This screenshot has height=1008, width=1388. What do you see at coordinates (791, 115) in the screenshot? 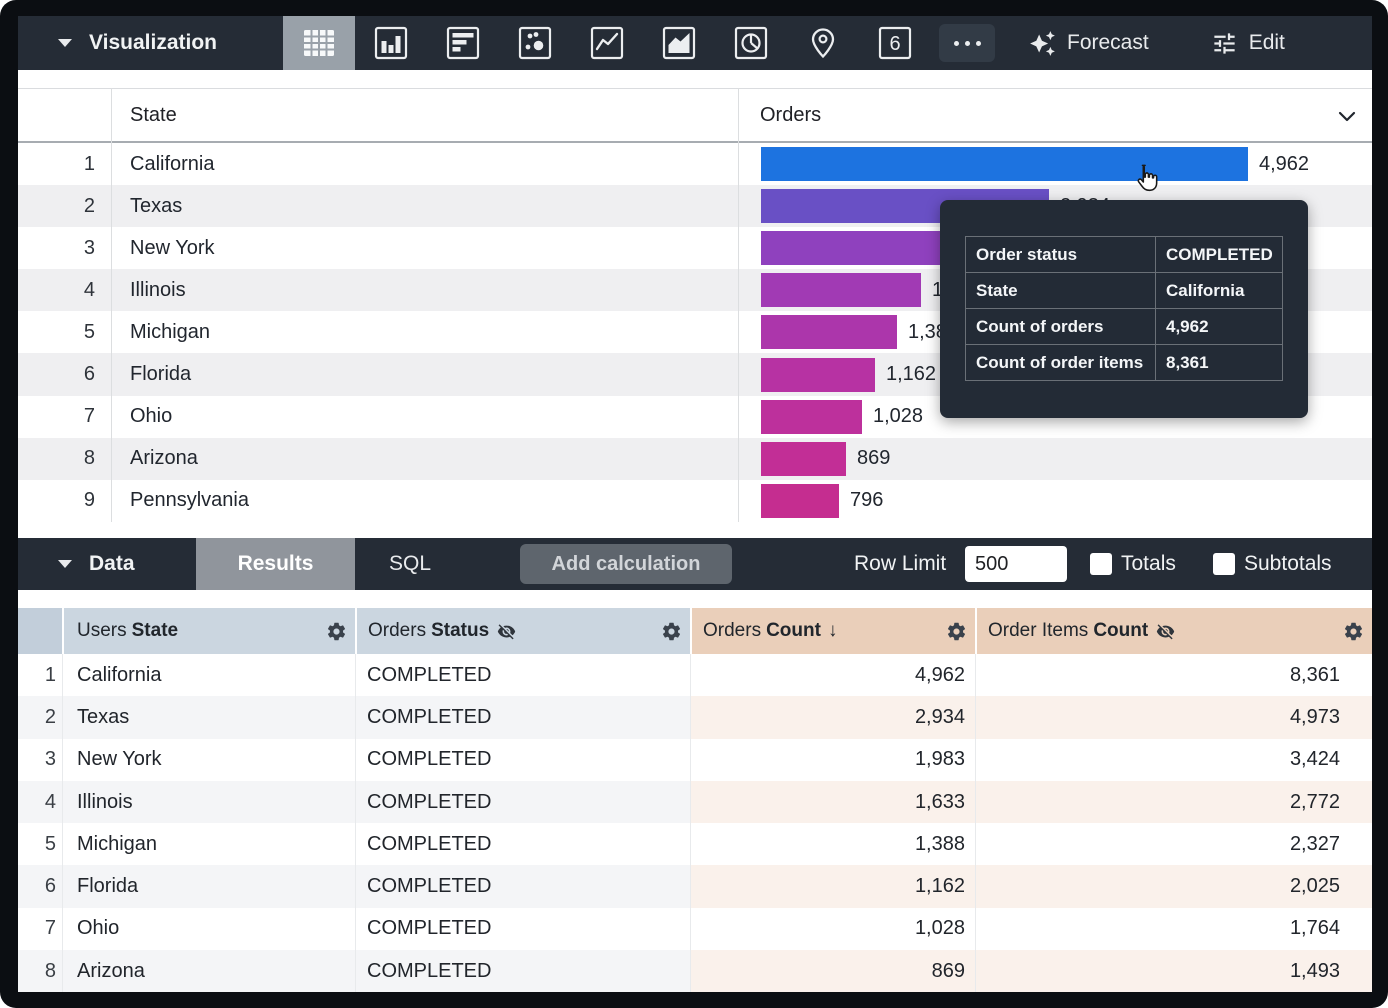
I see `viz-header-orders: Orders` at bounding box center [791, 115].